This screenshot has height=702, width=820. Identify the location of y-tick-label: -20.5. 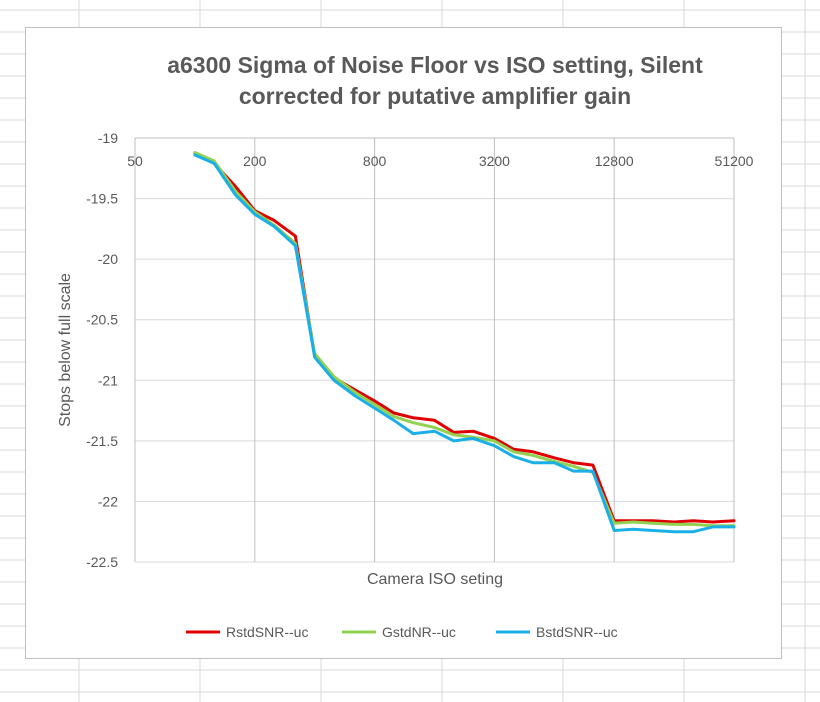
(102, 320).